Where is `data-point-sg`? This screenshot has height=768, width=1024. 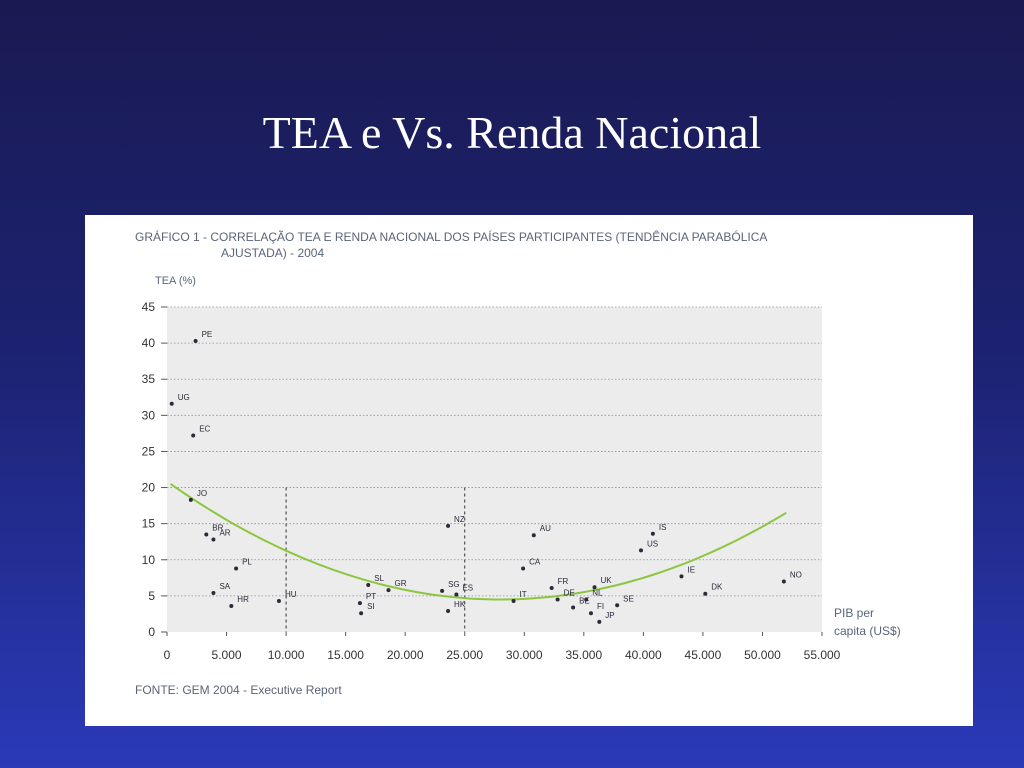
data-point-sg is located at coordinates (442, 590).